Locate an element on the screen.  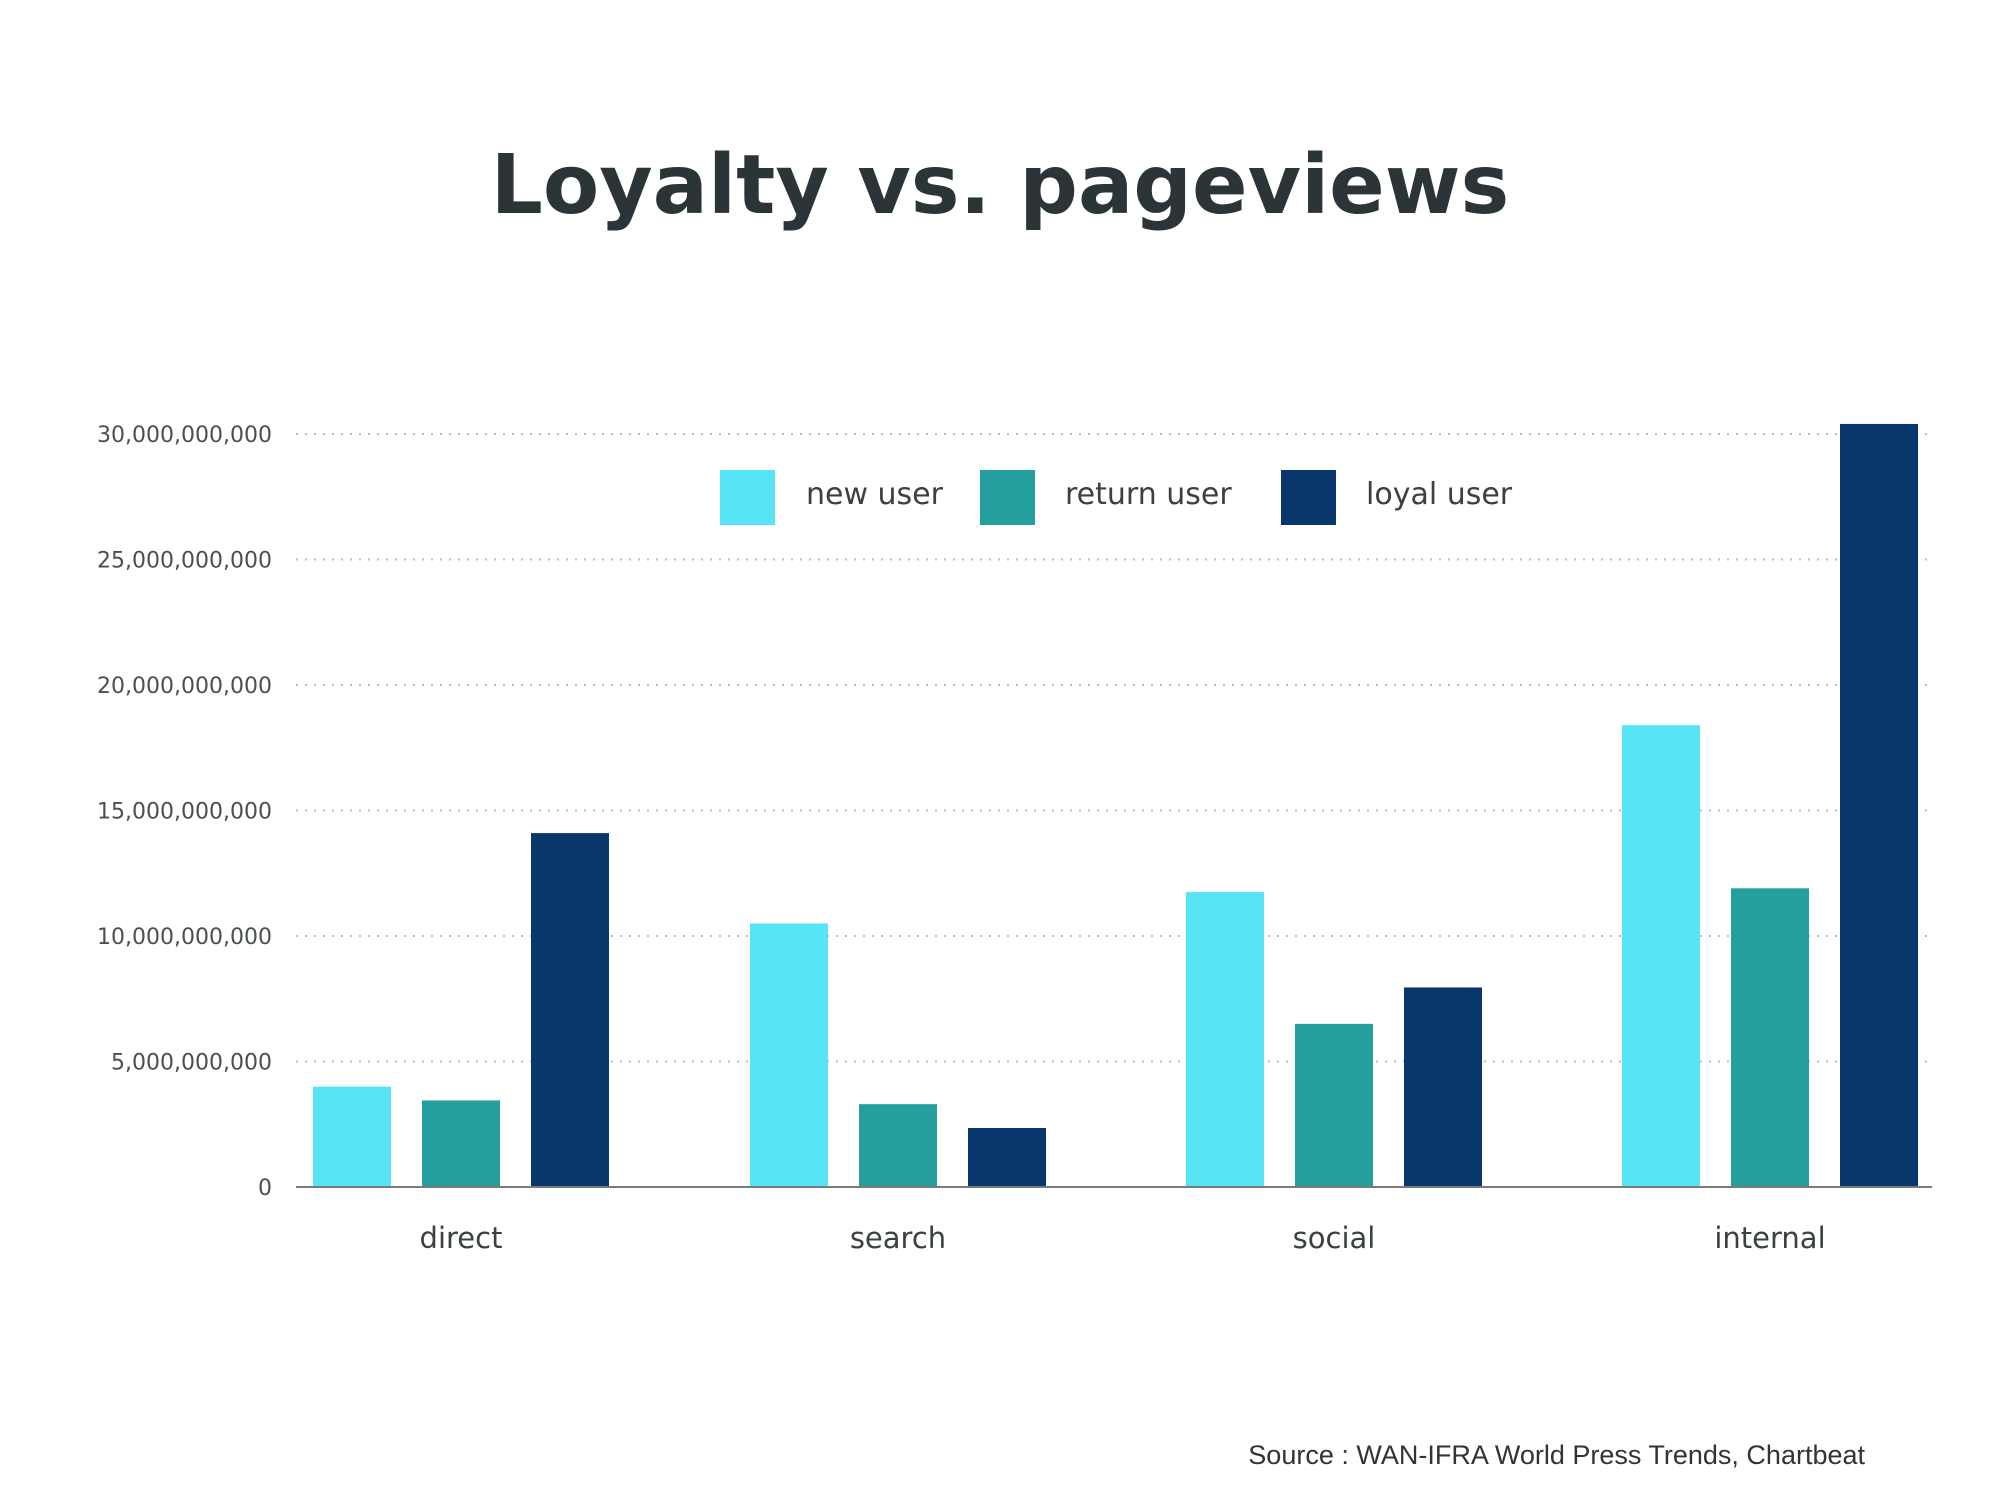
bar-direct-loyal-user is located at coordinates (570, 1010).